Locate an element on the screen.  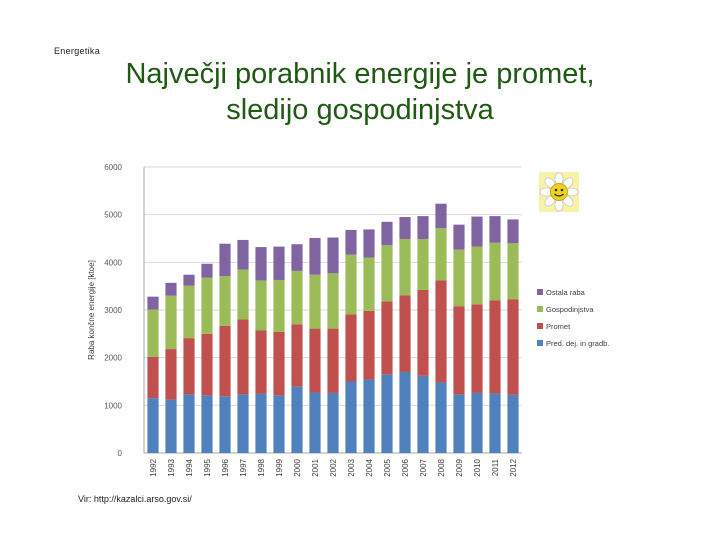
y-tick-label: 2000 is located at coordinates (113, 358).